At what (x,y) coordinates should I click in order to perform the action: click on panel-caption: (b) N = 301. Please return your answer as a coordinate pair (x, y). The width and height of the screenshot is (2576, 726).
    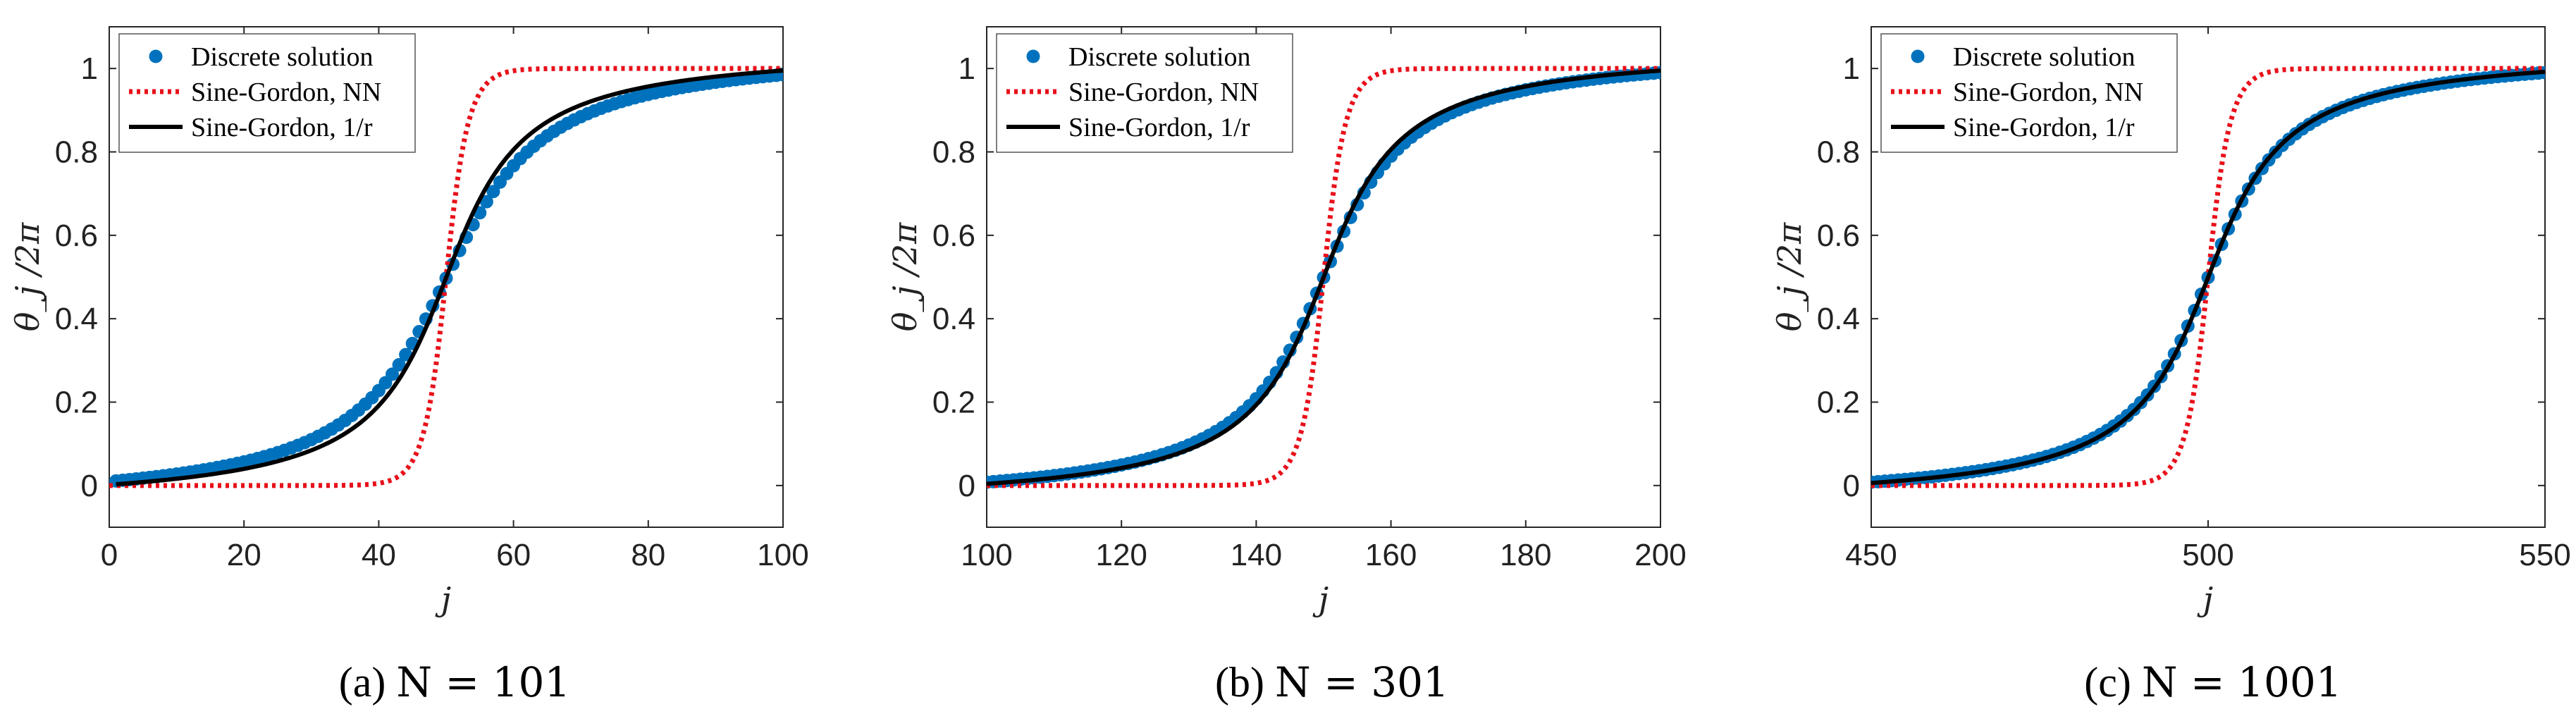
    Looking at the image, I should click on (1332, 682).